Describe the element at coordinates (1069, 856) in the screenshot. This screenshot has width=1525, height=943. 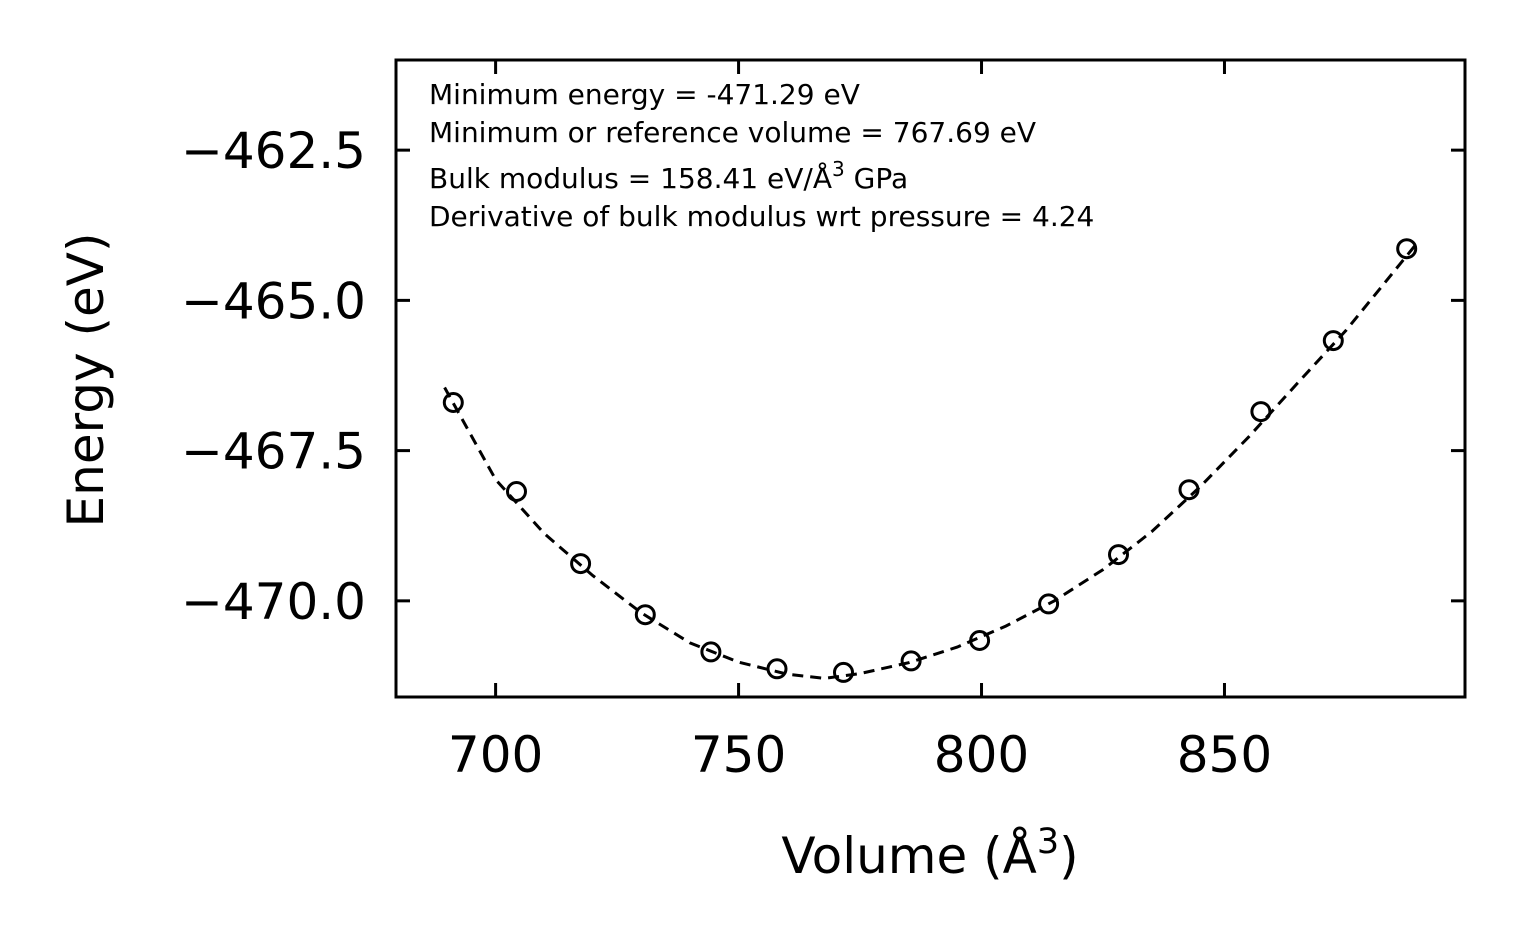
I see `x-axis-title-tail: )` at that location.